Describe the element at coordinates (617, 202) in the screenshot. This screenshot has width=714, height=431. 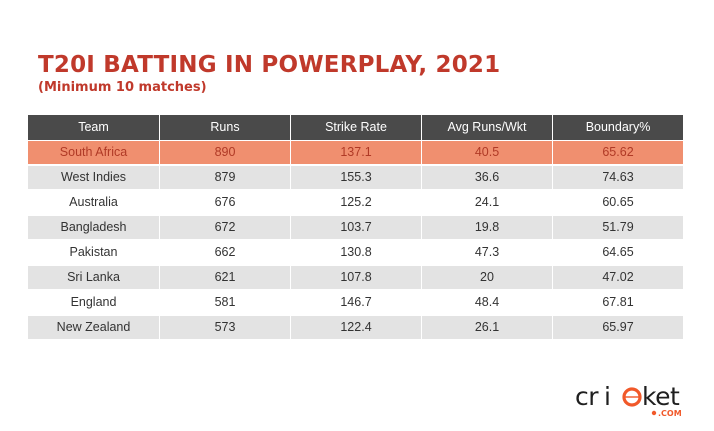
I see `cell-boundary-pct: 60.65` at that location.